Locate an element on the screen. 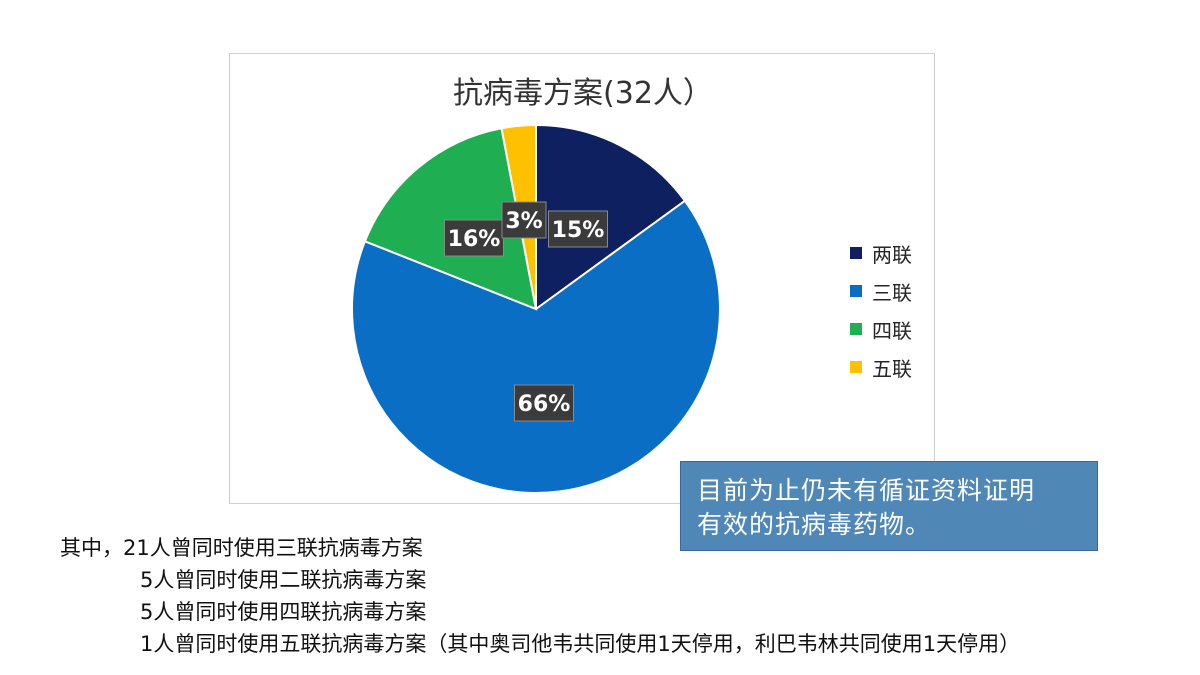 The height and width of the screenshot is (675, 1200). legend-label: 三联 is located at coordinates (892, 292).